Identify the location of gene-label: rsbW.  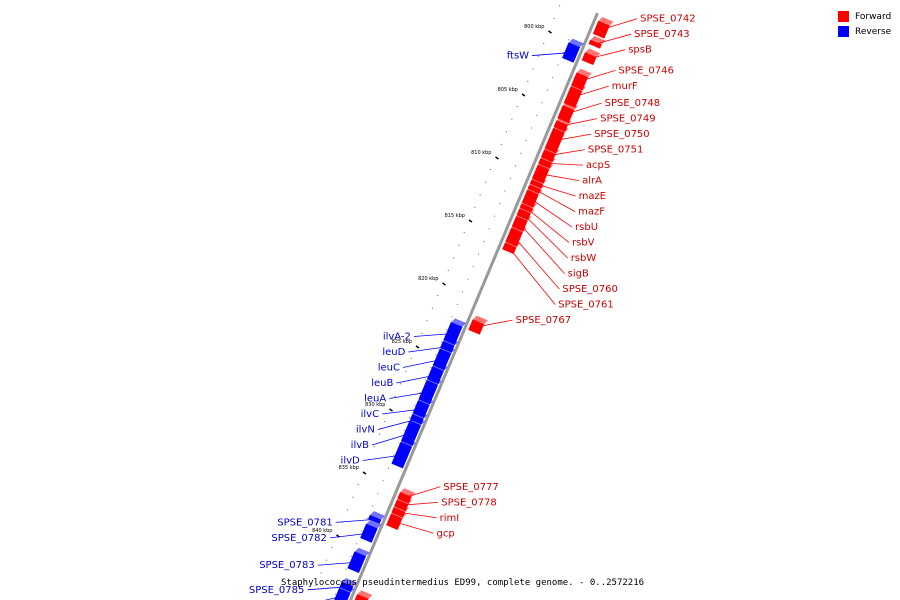
(584, 258).